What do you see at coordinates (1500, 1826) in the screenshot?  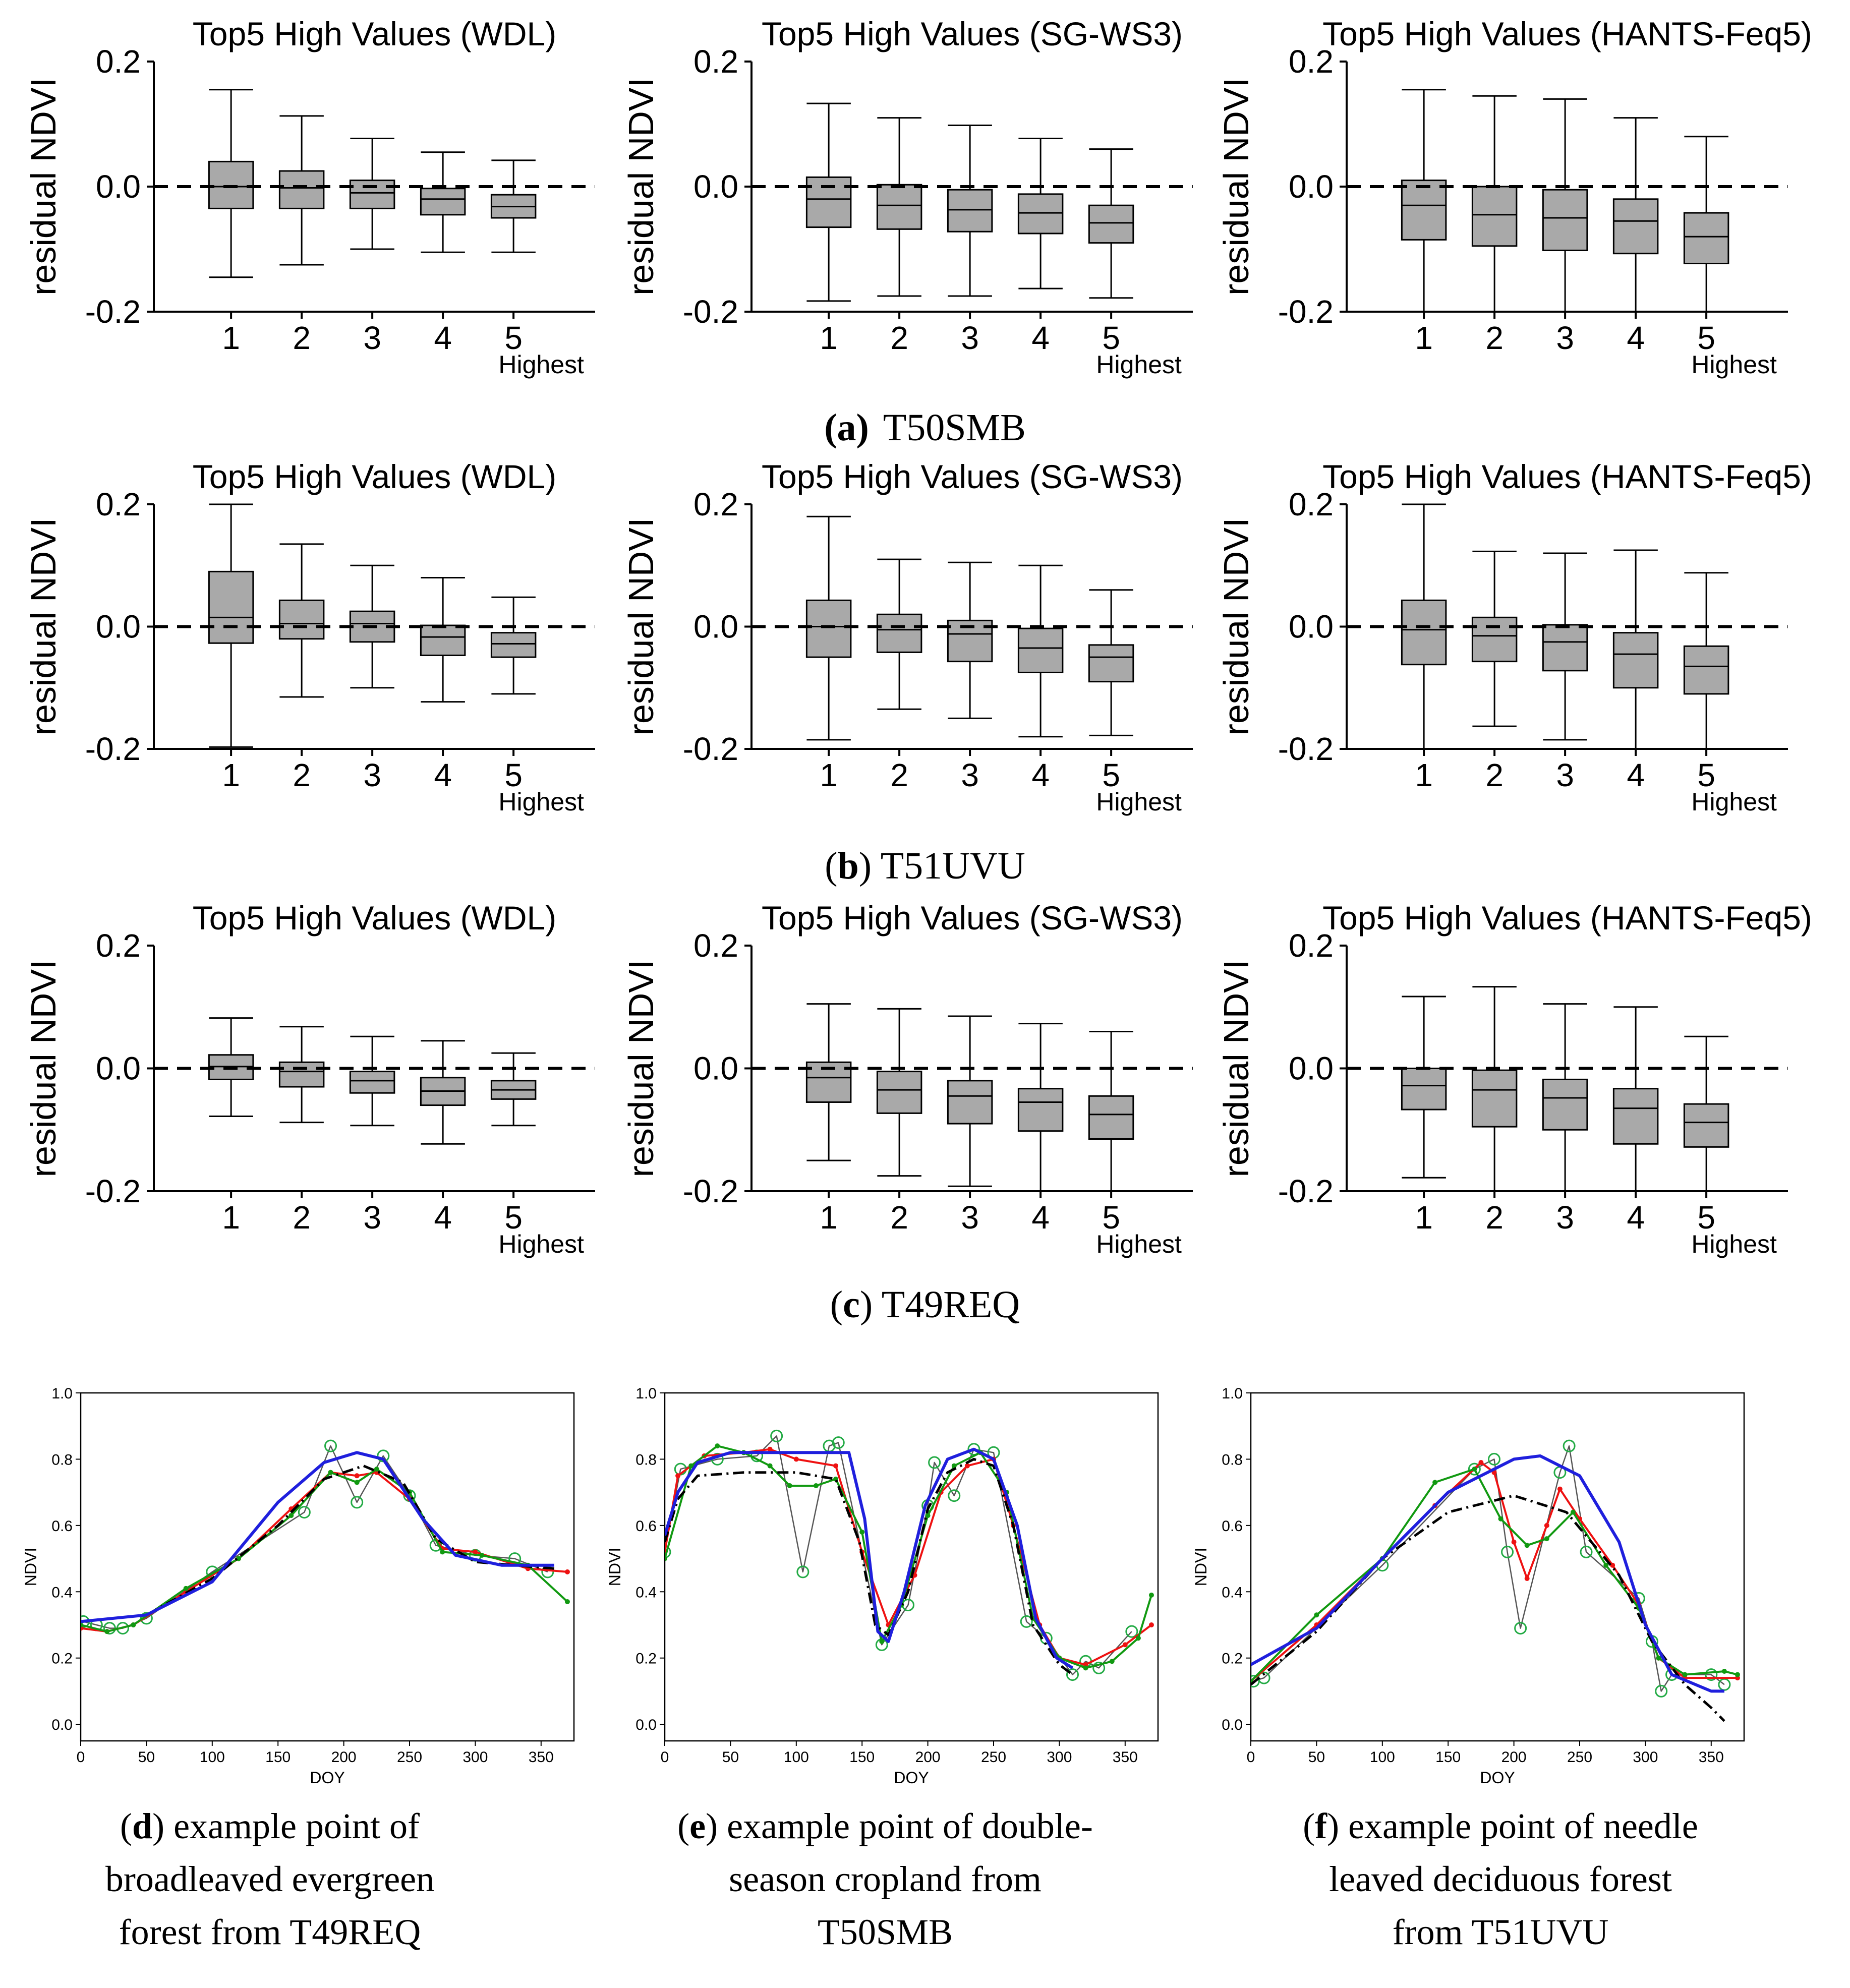 I see `caption-f-line1: (f) example point of needle` at bounding box center [1500, 1826].